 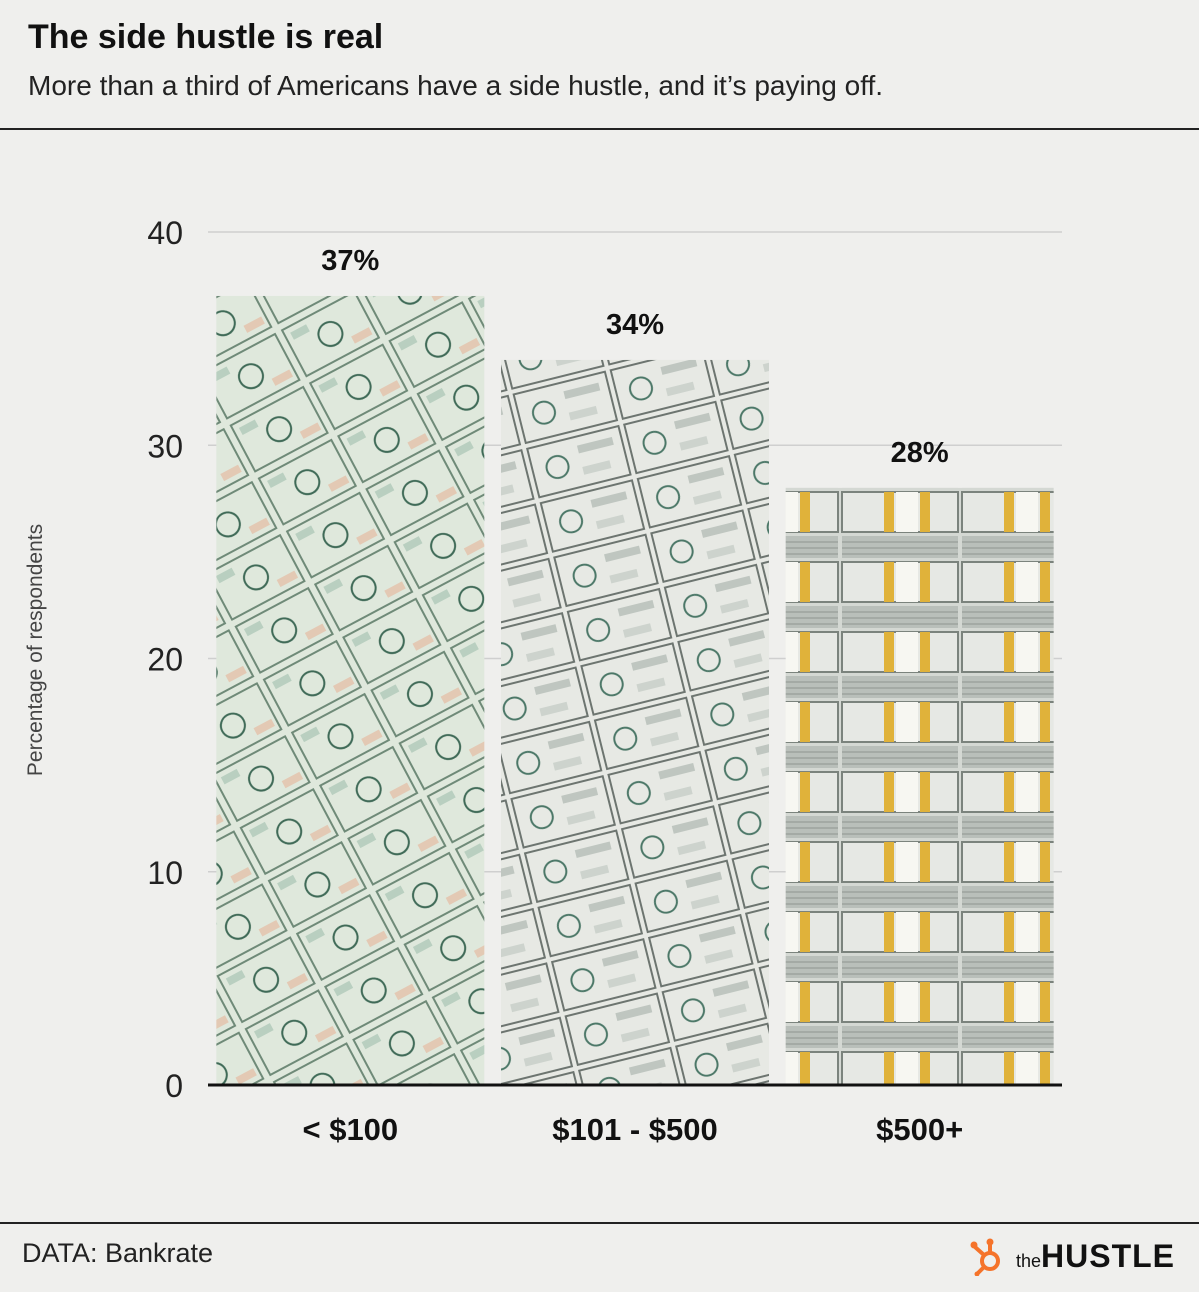 What do you see at coordinates (350, 261) in the screenshot?
I see `bar-value-label: 37%` at bounding box center [350, 261].